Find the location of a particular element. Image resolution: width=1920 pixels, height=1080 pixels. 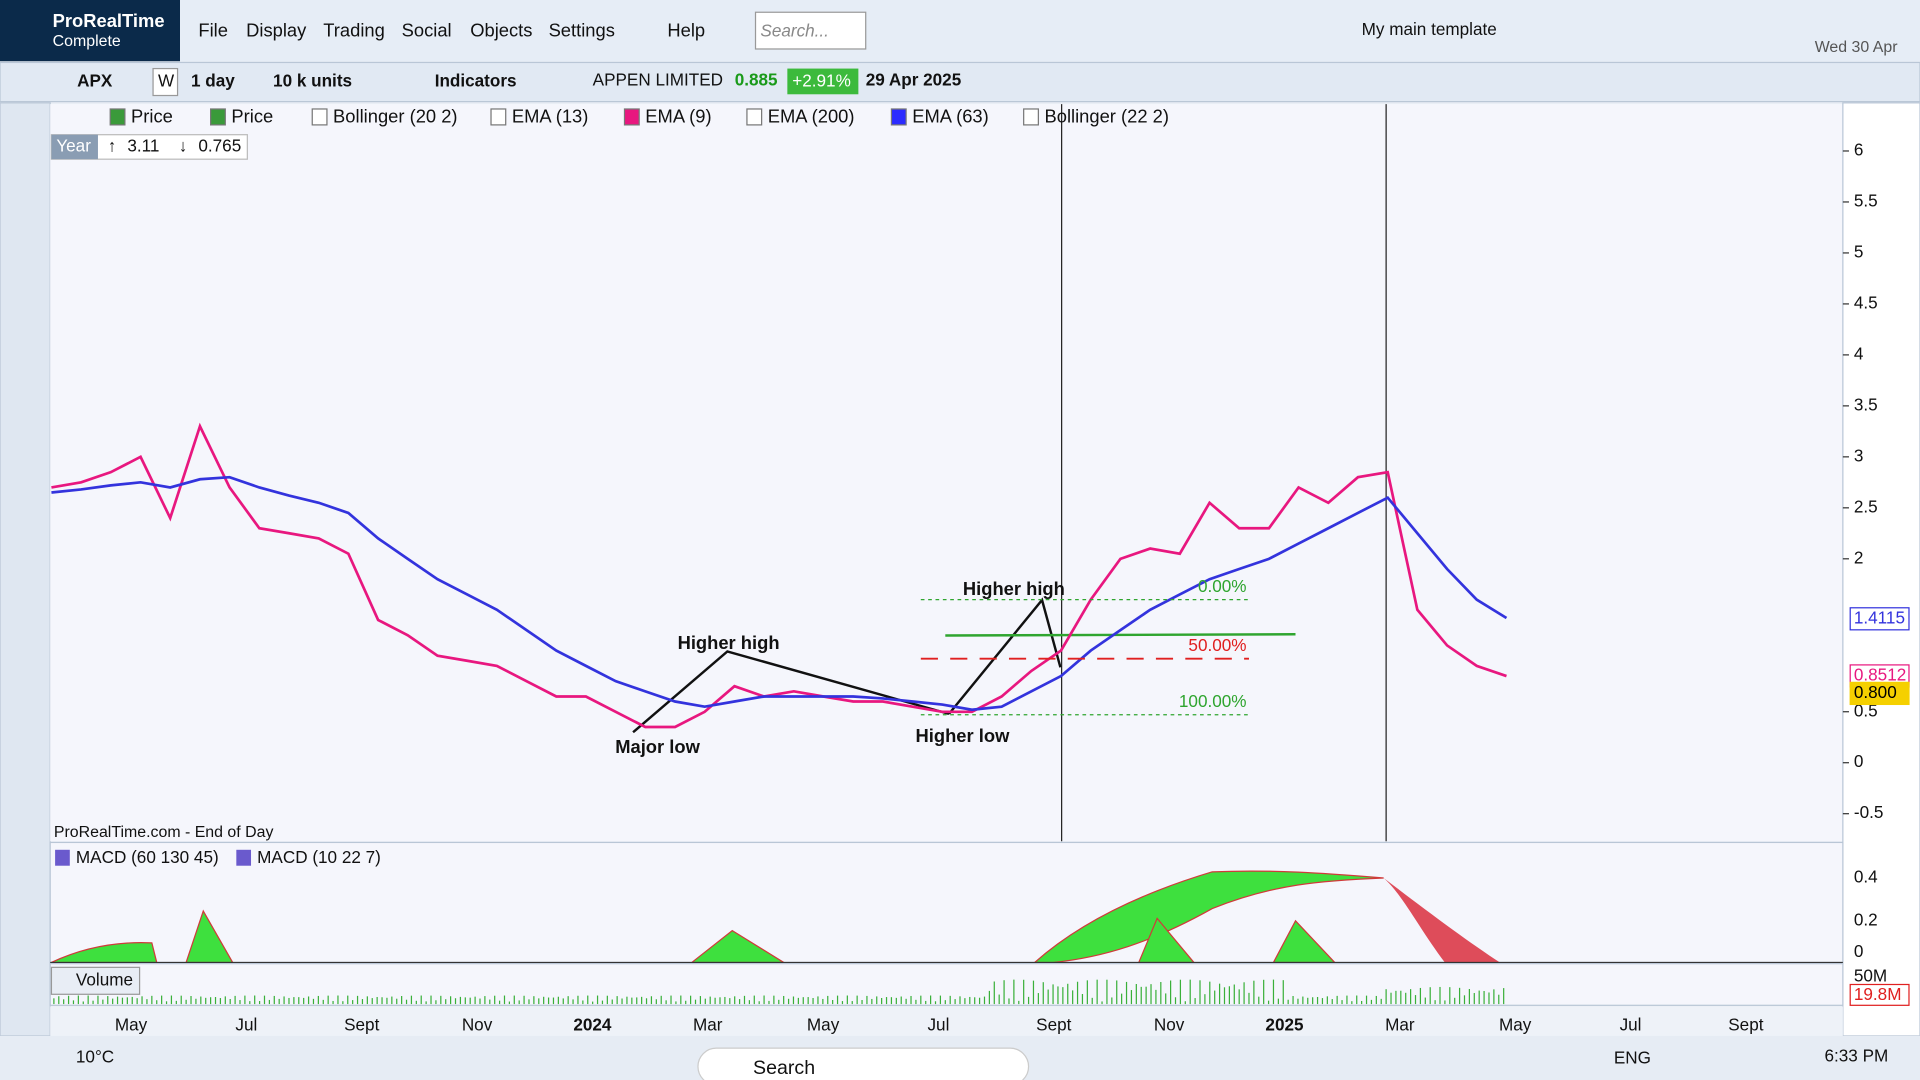

time-axis is located at coordinates (946, 1021).